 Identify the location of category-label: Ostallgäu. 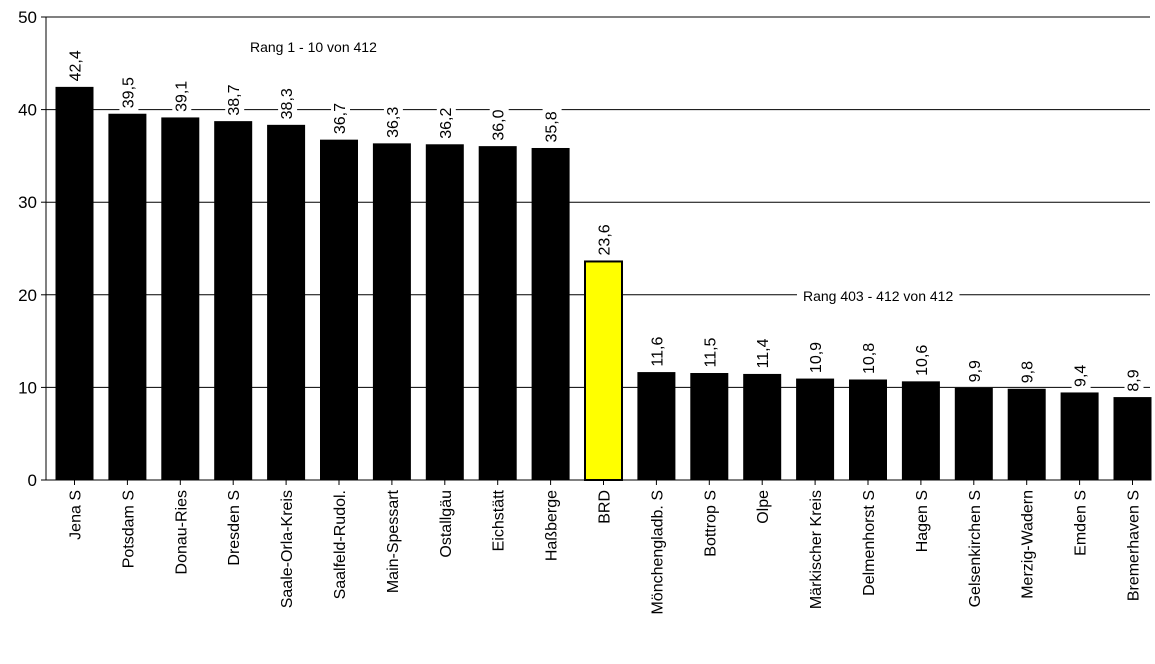
(446, 524).